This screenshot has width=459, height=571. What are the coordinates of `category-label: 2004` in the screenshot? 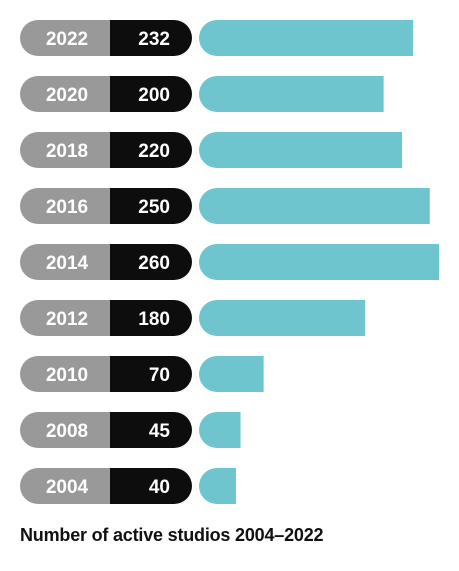 It's located at (67, 487).